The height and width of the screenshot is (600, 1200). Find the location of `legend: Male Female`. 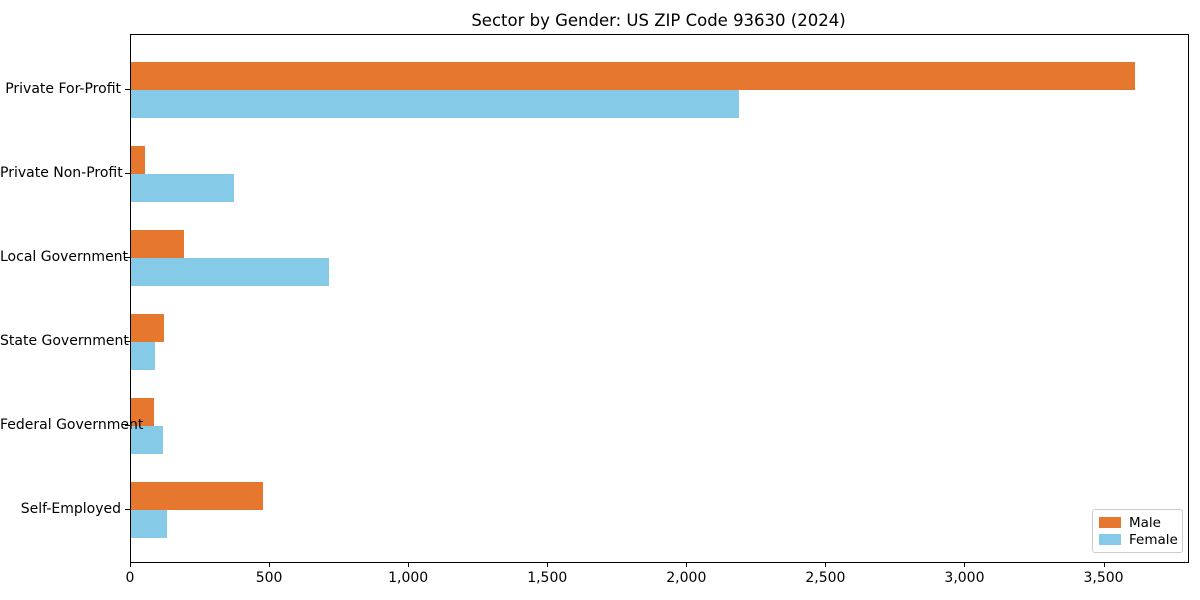

legend: Male Female is located at coordinates (1137, 531).